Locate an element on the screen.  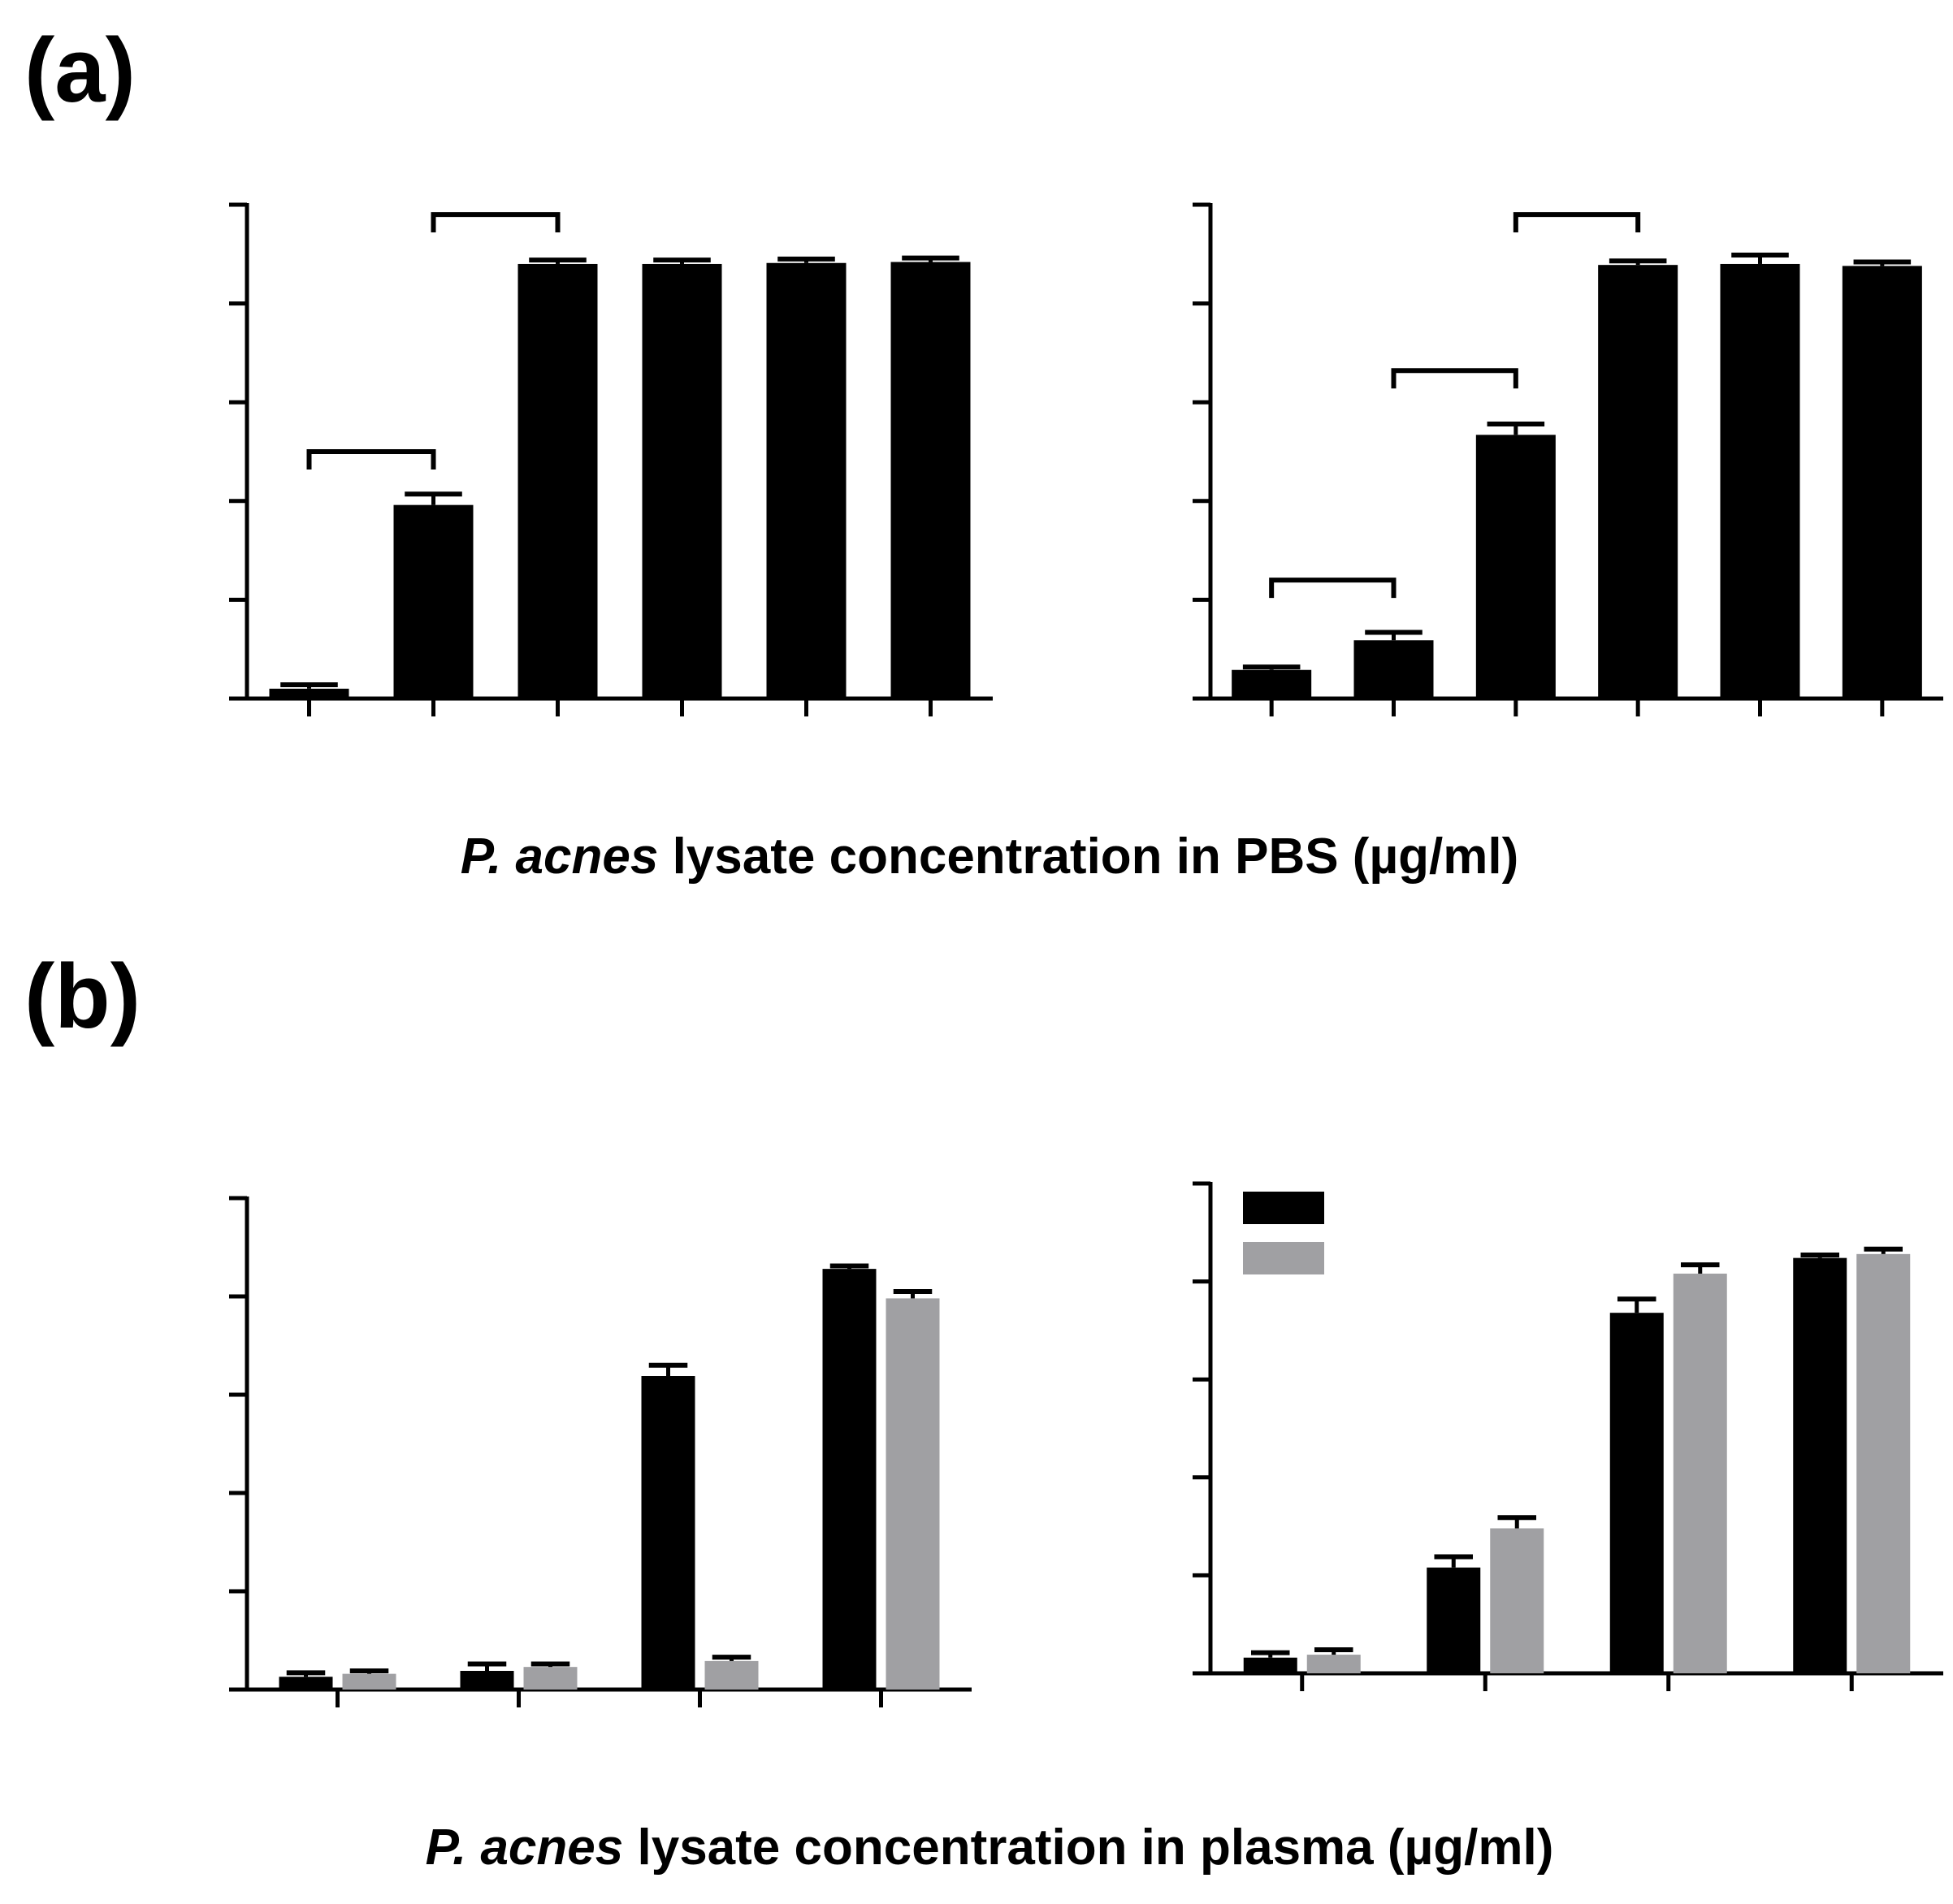
x-axis-label-a-italic: P. acnes is located at coordinates (560, 857).